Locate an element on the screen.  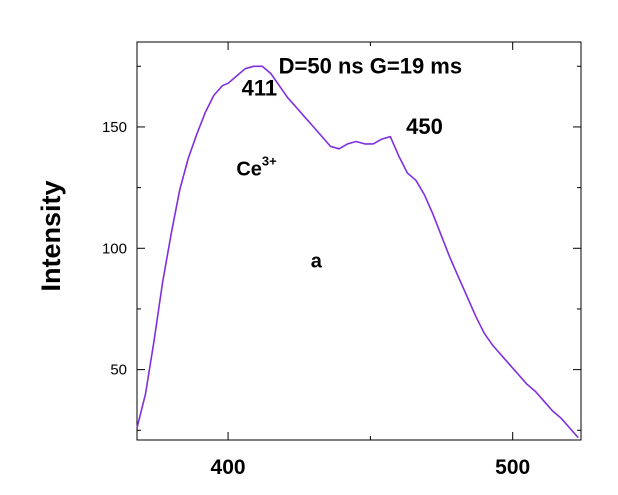
annotation-label: a is located at coordinates (317, 262).